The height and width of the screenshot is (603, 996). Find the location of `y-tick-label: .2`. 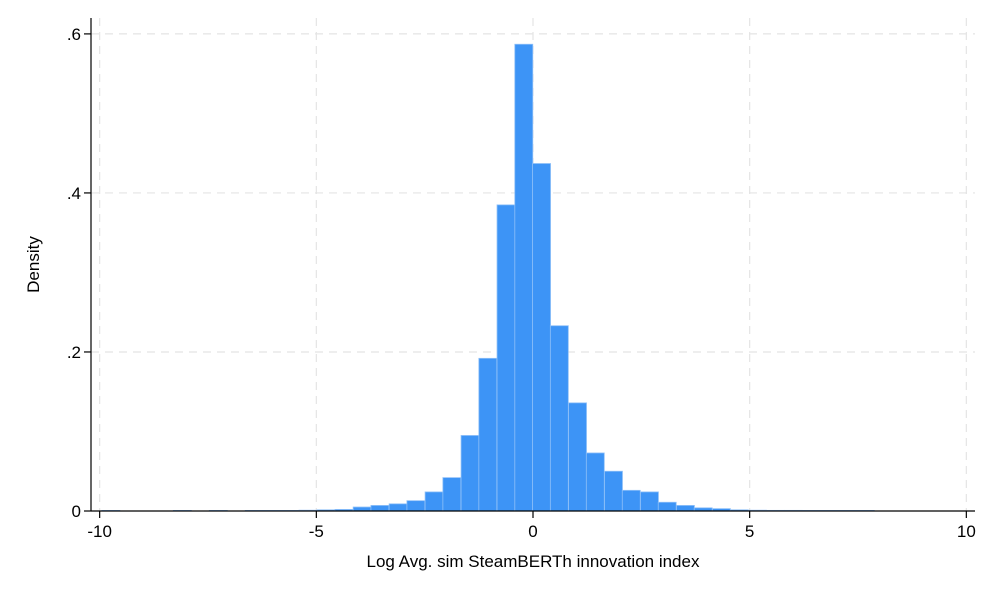

y-tick-label: .2 is located at coordinates (74, 352).